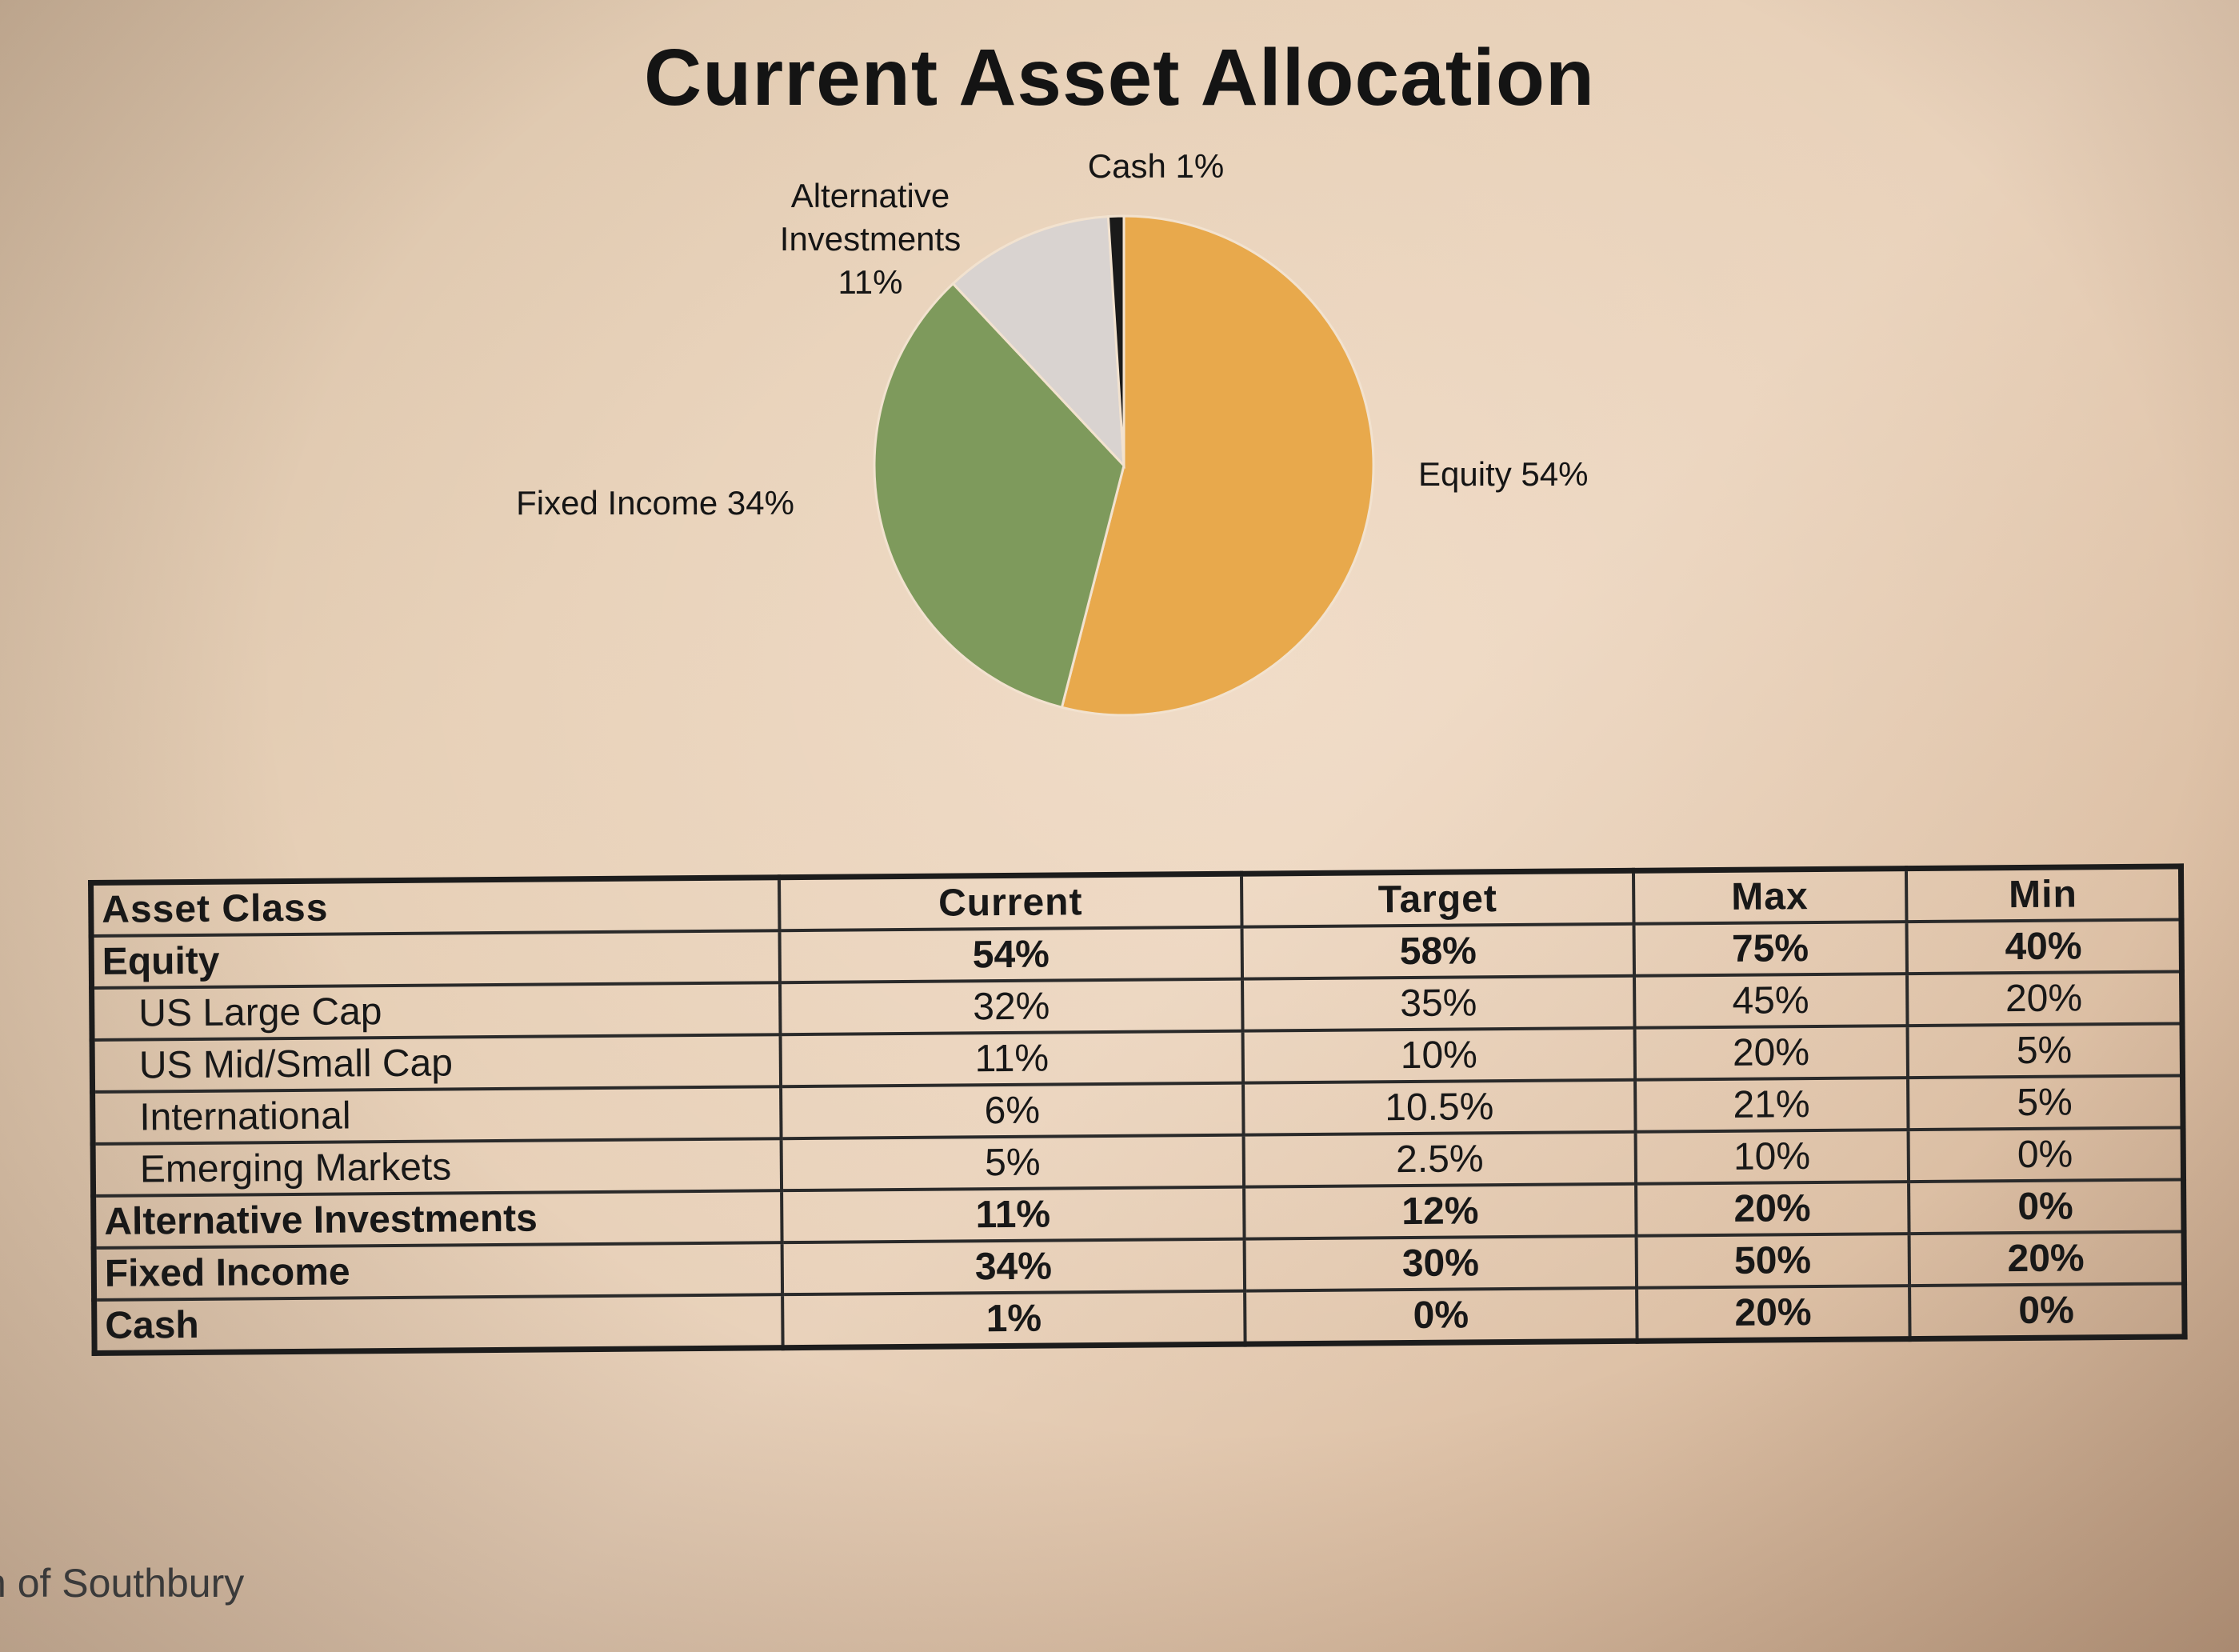 The image size is (2239, 1652). What do you see at coordinates (1011, 1006) in the screenshot?
I see `current-cell: 32%` at bounding box center [1011, 1006].